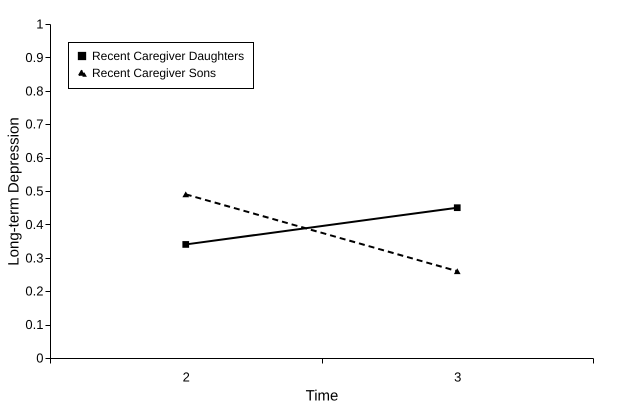  What do you see at coordinates (34, 324) in the screenshot?
I see `y-tick-label: 0.1` at bounding box center [34, 324].